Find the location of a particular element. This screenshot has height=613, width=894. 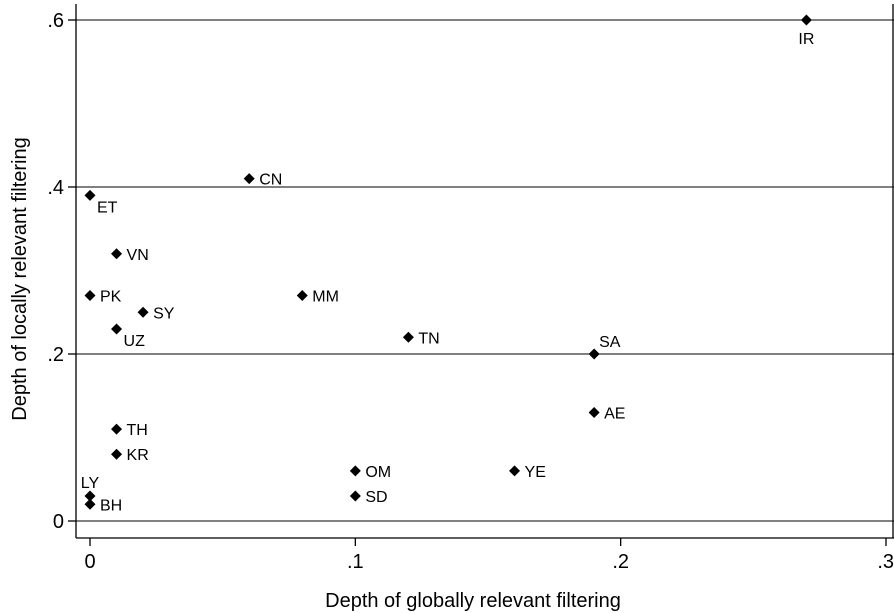

y-tick-label-1: .2 is located at coordinates (55, 355).